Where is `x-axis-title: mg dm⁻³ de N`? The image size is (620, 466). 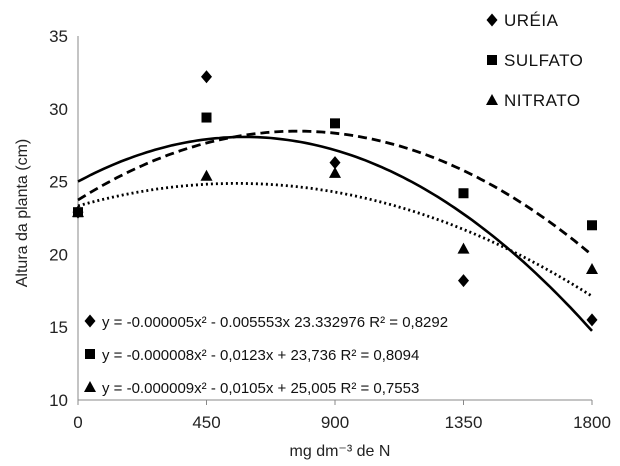
x-axis-title: mg dm⁻³ de N is located at coordinates (340, 451).